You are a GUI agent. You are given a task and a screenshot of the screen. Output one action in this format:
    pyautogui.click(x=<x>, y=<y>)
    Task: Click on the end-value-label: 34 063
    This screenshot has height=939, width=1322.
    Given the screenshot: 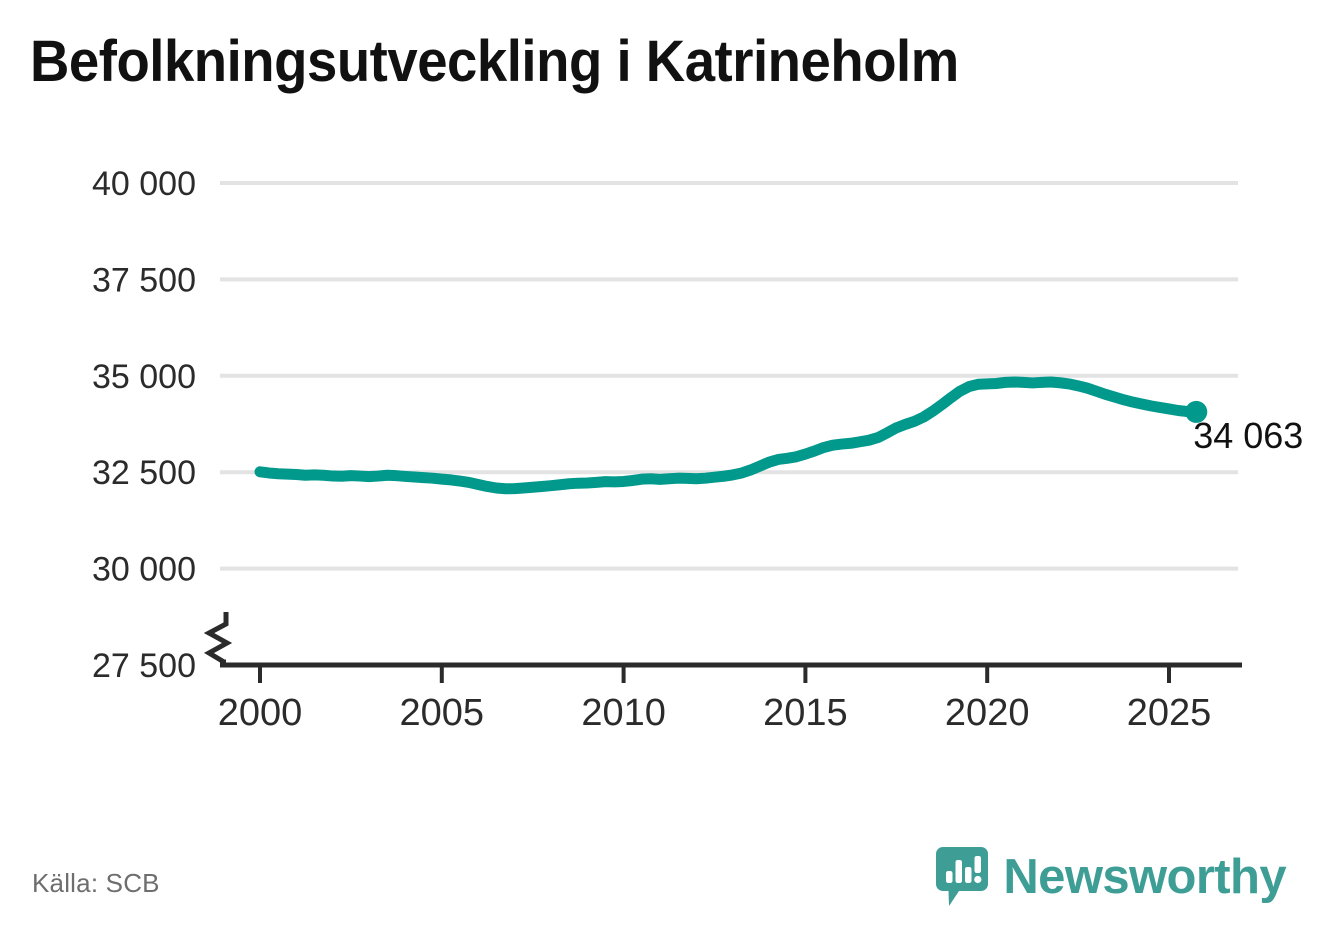 What is the action you would take?
    pyautogui.click(x=1248, y=435)
    